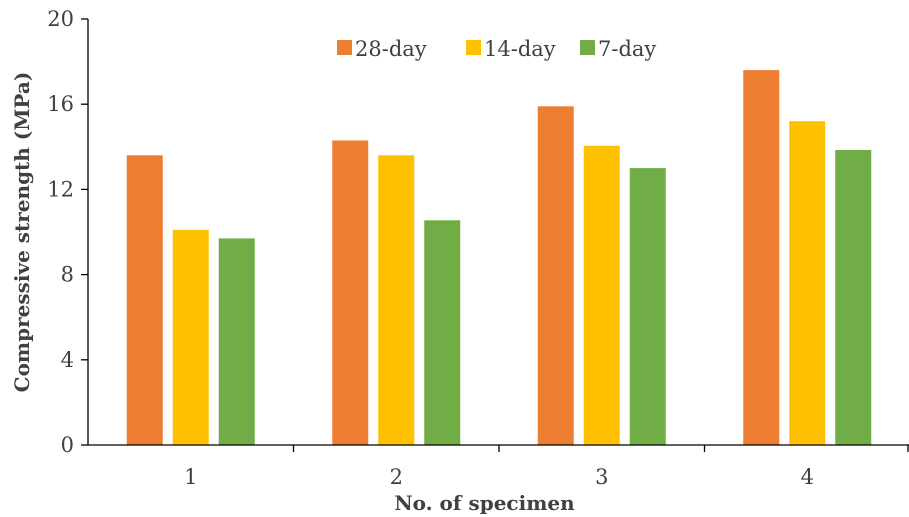  I want to click on x-axis-ticks: 1 2 3 4, so click(546, 467).